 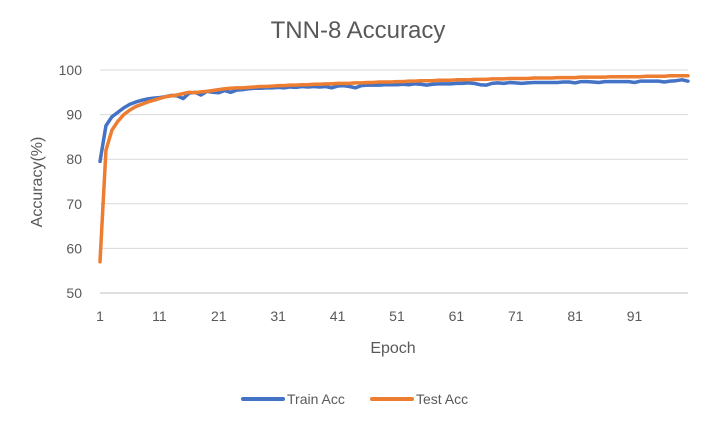 What do you see at coordinates (219, 316) in the screenshot?
I see `x-tick-label: 21` at bounding box center [219, 316].